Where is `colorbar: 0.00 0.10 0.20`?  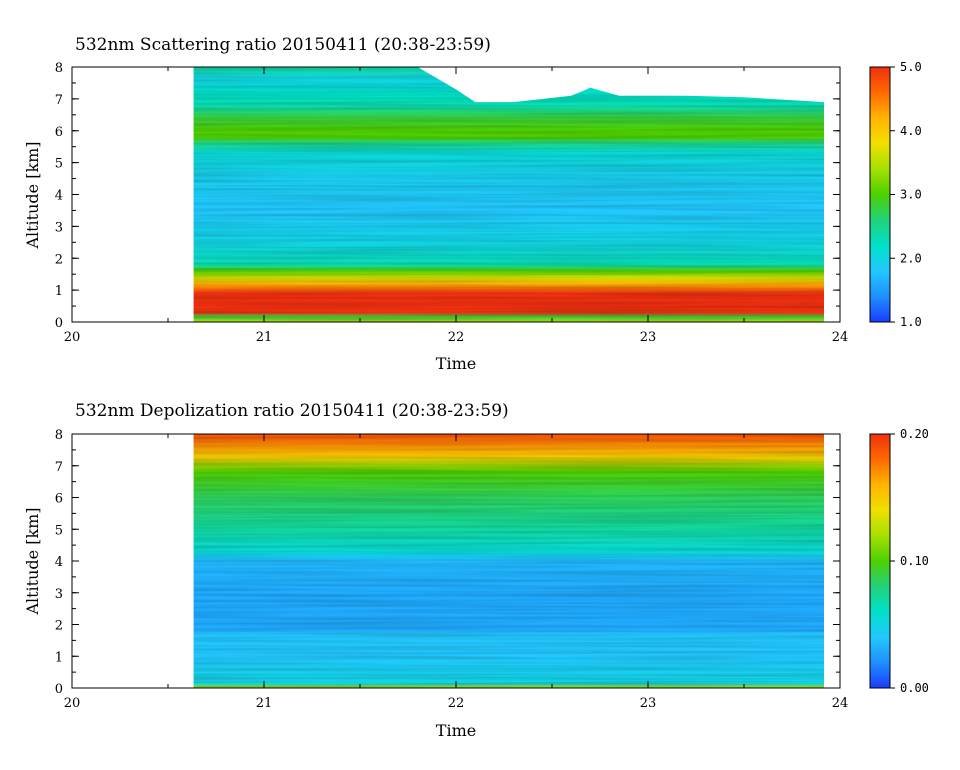
colorbar: 0.00 0.10 0.20 is located at coordinates (899, 561).